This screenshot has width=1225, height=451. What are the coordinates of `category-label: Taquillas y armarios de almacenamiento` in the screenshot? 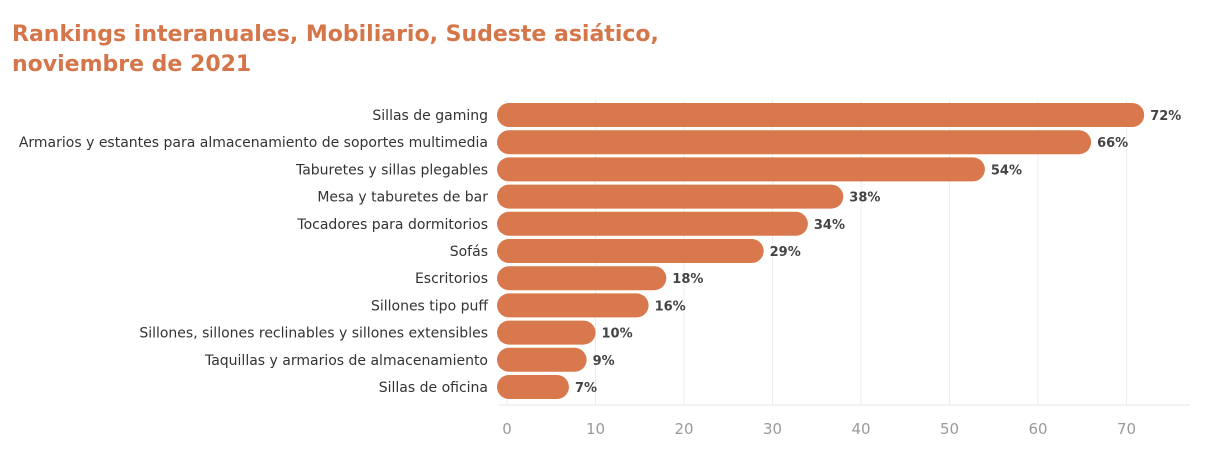 It's located at (346, 361).